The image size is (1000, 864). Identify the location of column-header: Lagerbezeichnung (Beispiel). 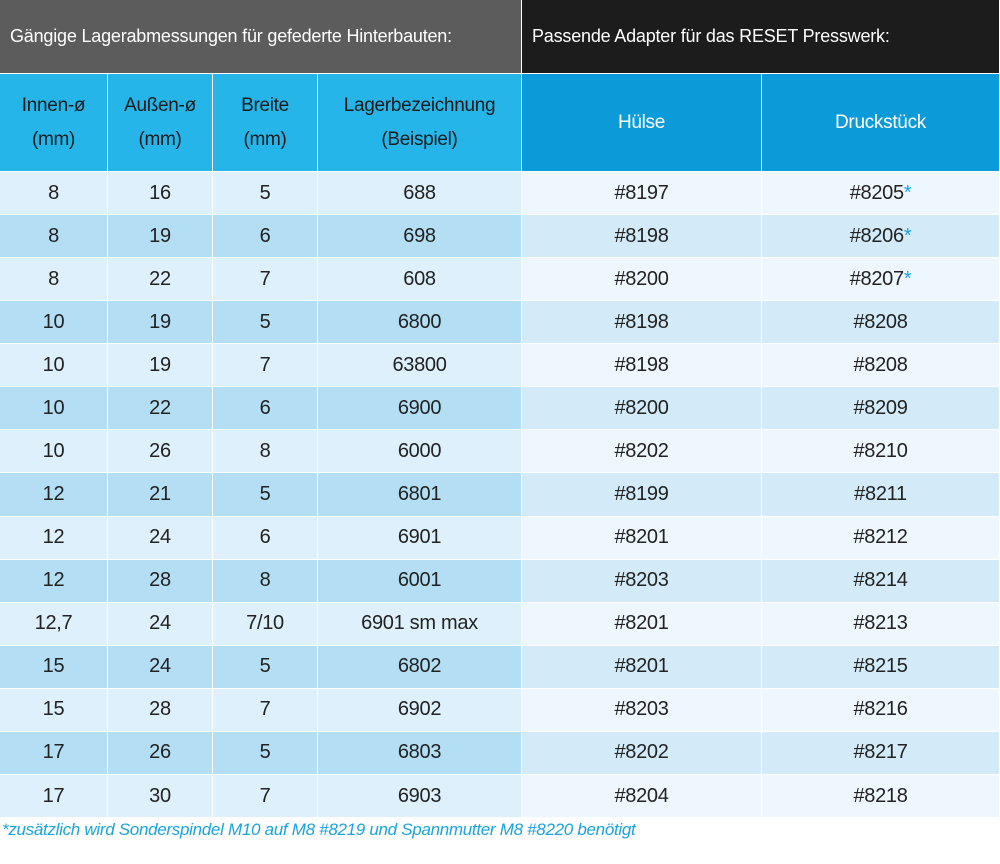
(420, 123).